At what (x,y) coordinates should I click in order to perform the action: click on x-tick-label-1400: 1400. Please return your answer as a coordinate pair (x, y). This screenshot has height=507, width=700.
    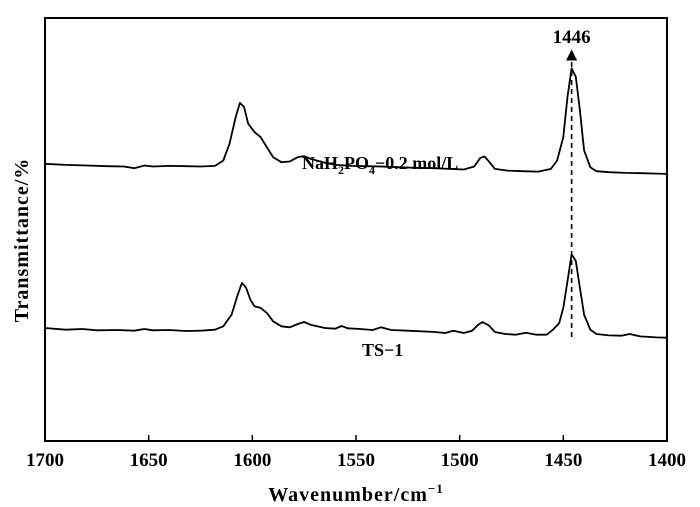
    Looking at the image, I should click on (667, 460).